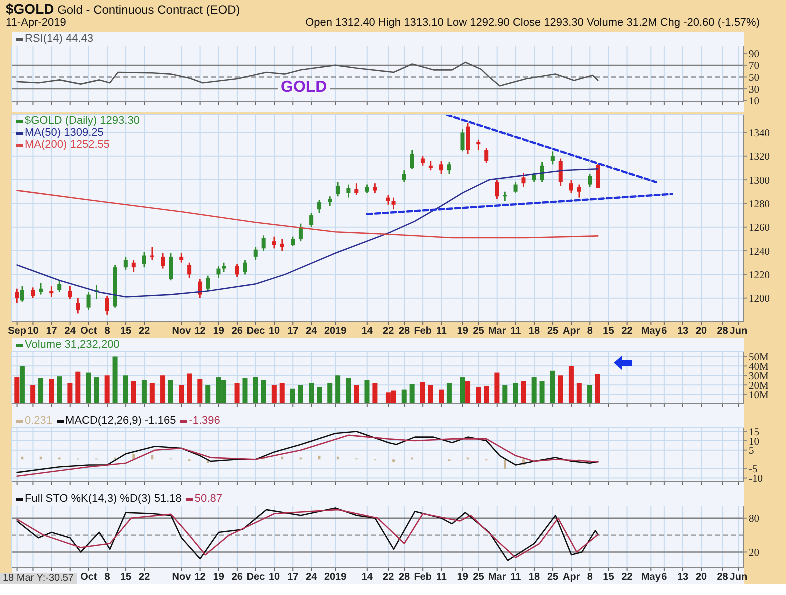 The height and width of the screenshot is (595, 786). I want to click on x-tick-label: Jun, so click(739, 332).